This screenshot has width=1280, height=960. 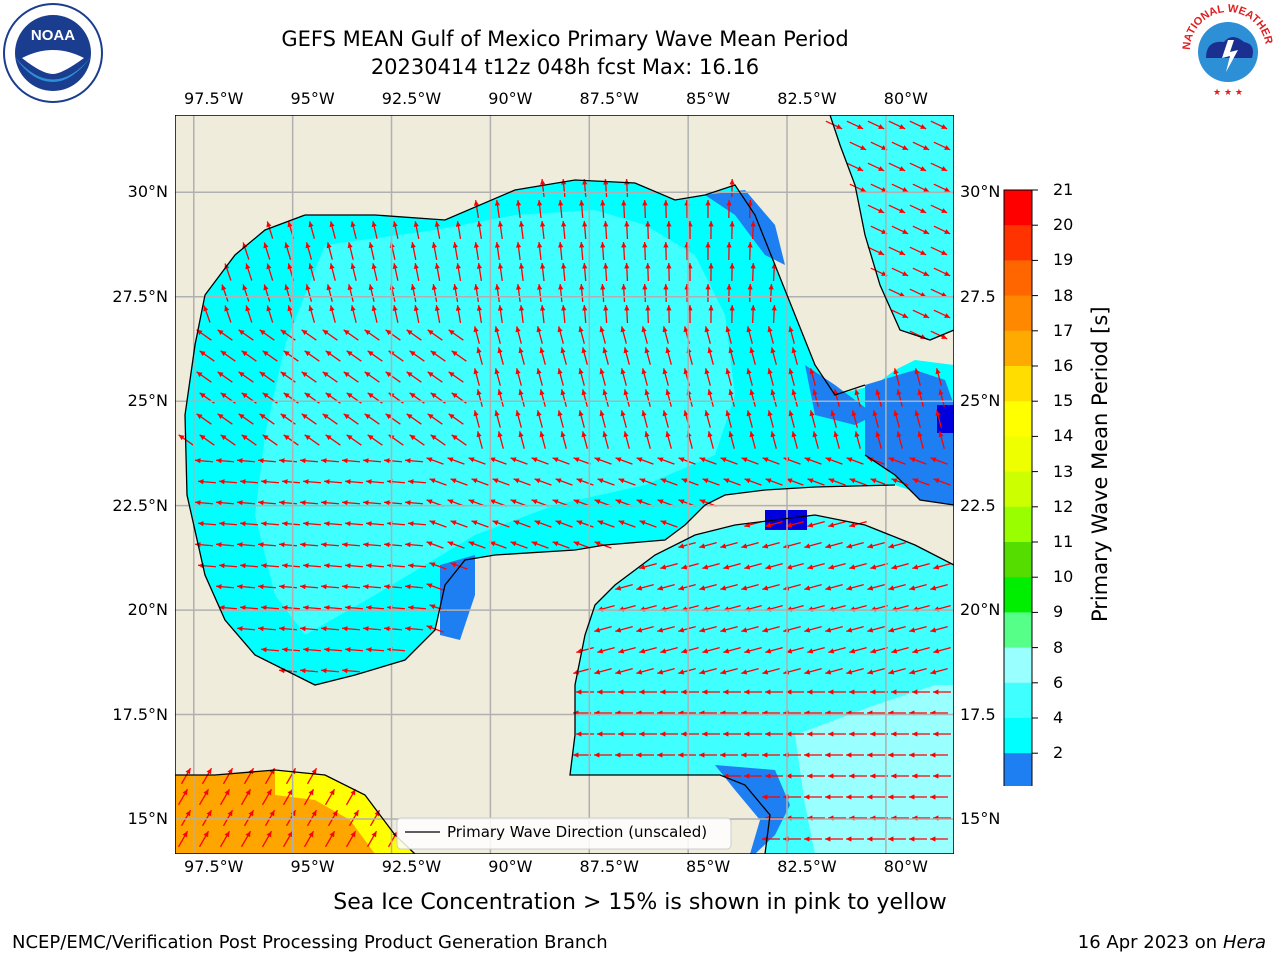 What do you see at coordinates (891, 228) in the screenshot?
I see `florida-atlantic-coastline` at bounding box center [891, 228].